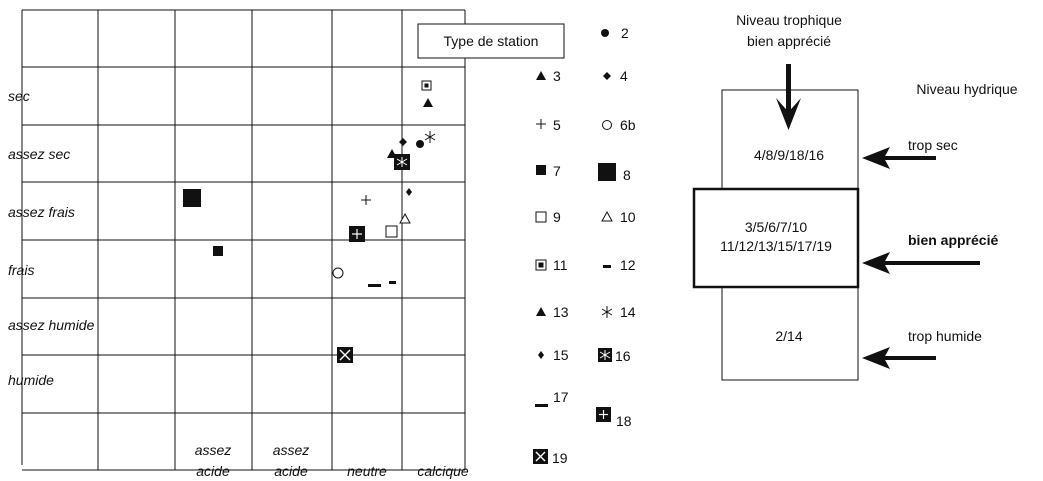 This screenshot has width=1043, height=481. Describe the element at coordinates (548, 76) in the screenshot. I see `legend-item-3: 3` at that location.